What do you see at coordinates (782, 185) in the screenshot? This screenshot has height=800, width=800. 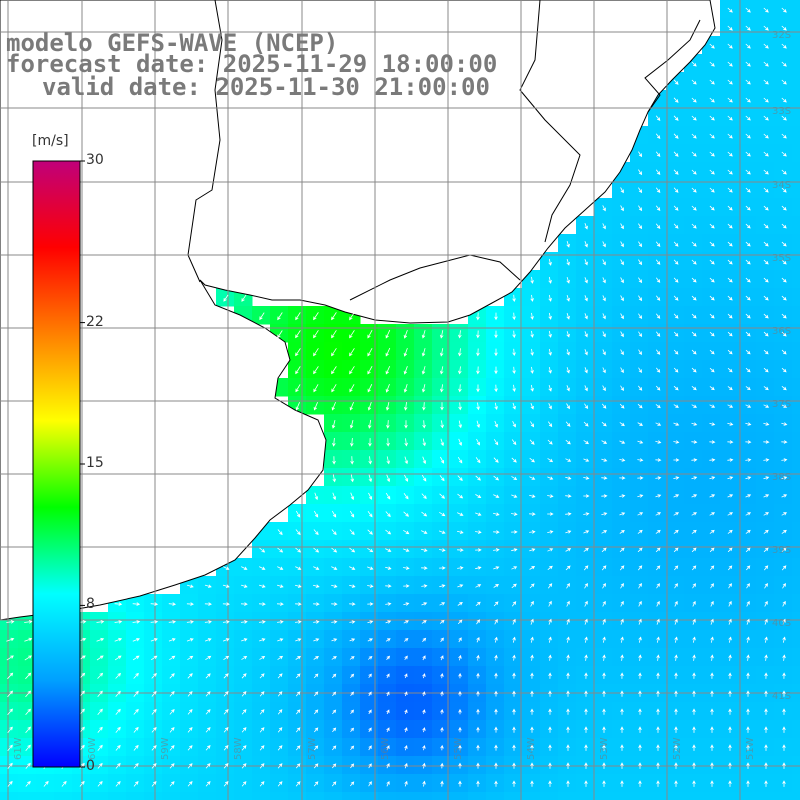 I see `latitude-label: 34S` at bounding box center [782, 185].